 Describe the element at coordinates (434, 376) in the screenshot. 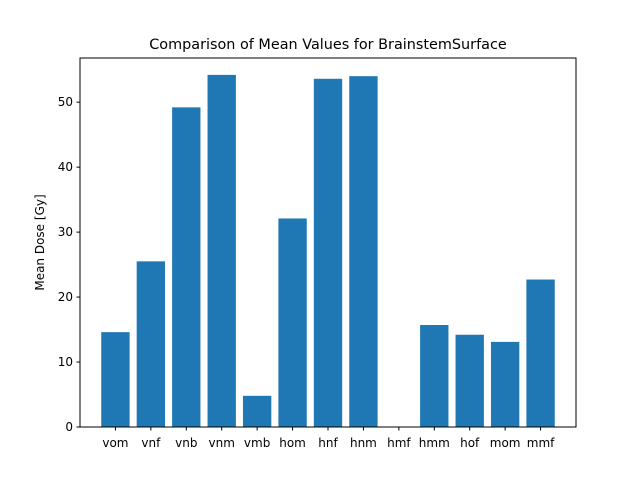

I see `bar-hmm` at that location.